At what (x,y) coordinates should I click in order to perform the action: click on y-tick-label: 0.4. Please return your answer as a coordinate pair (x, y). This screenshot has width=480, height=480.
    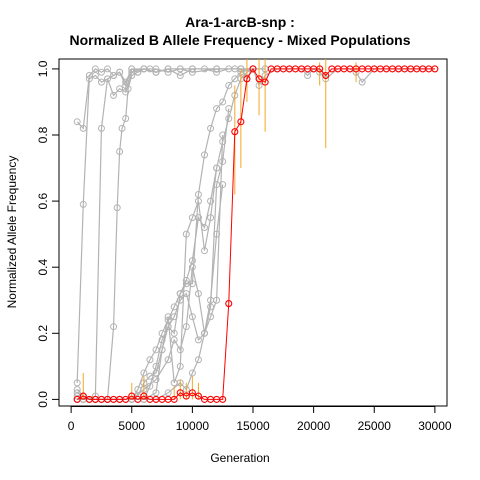
    Looking at the image, I should click on (43, 267).